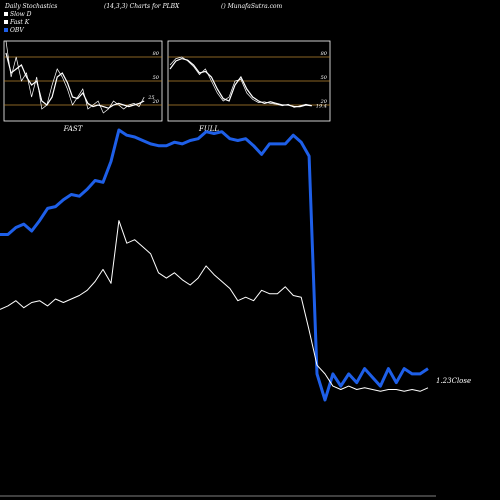  Describe the element at coordinates (321, 106) in the screenshot. I see `full-last-value-label: 19.4` at that location.